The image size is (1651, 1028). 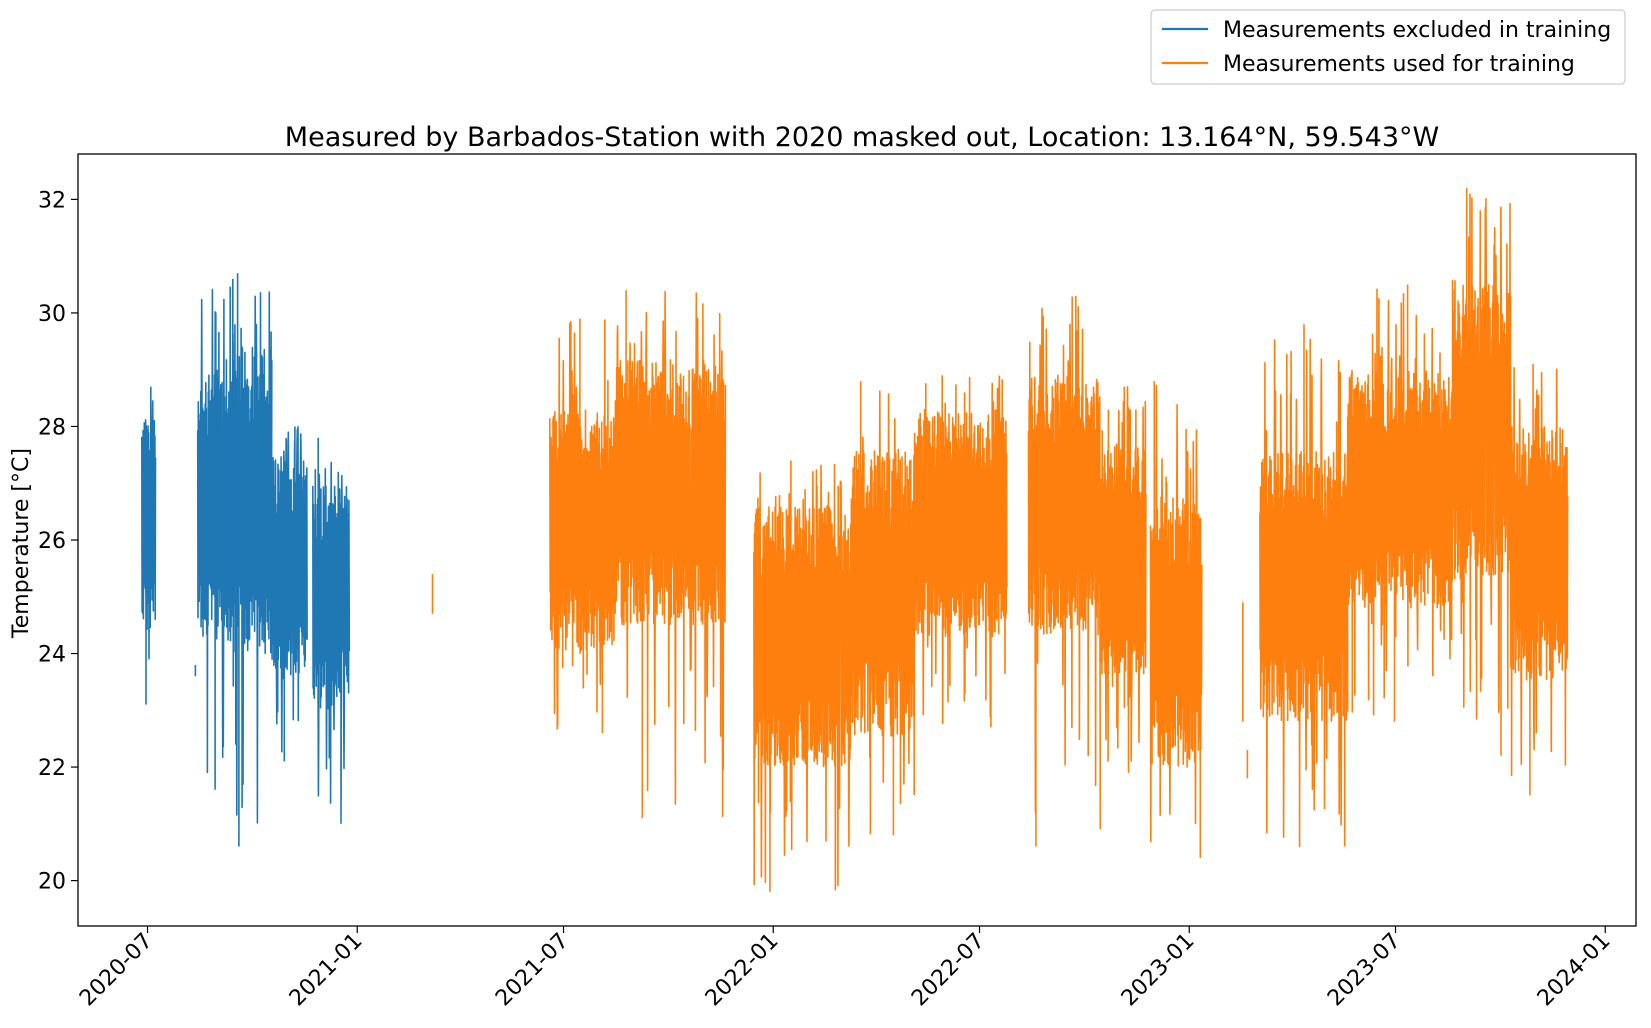 What do you see at coordinates (52, 541) in the screenshot?
I see `y-tick-label: 26` at bounding box center [52, 541].